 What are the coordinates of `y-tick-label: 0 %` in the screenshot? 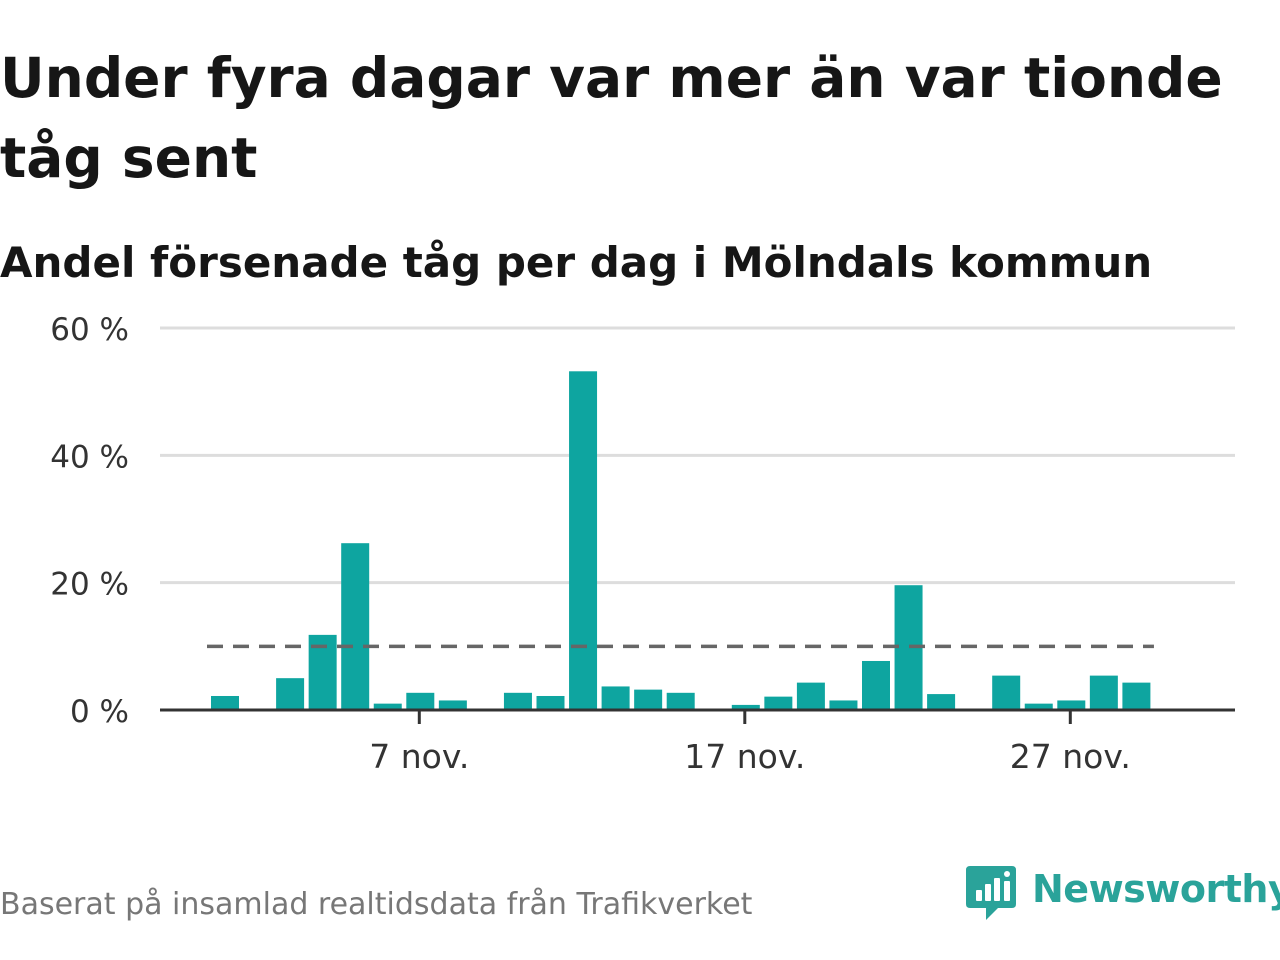 It's located at (99, 712).